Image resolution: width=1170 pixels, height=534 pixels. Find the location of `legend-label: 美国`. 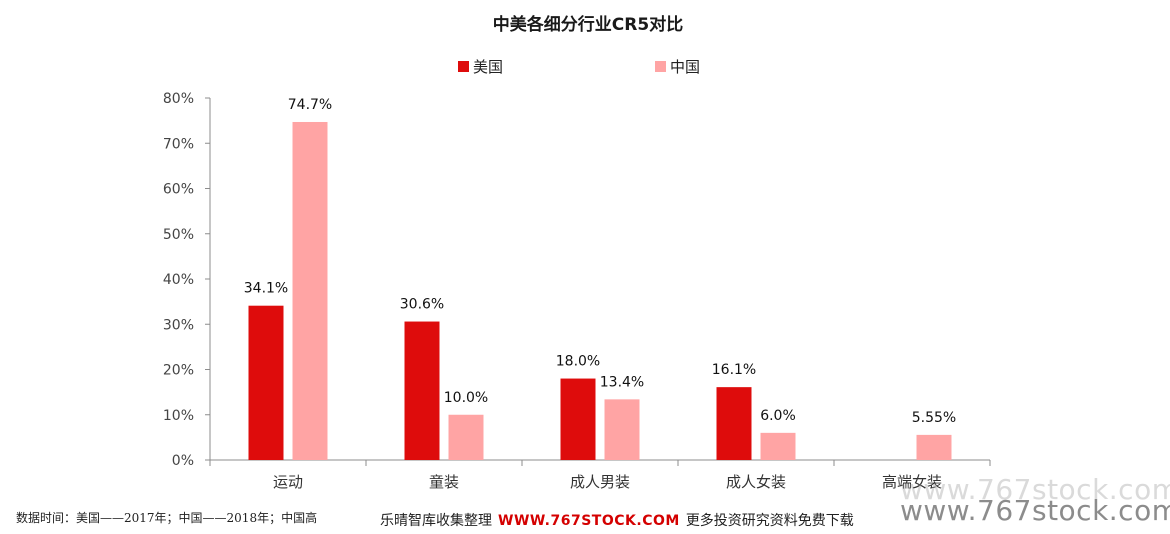

legend-label: 美国 is located at coordinates (488, 67).